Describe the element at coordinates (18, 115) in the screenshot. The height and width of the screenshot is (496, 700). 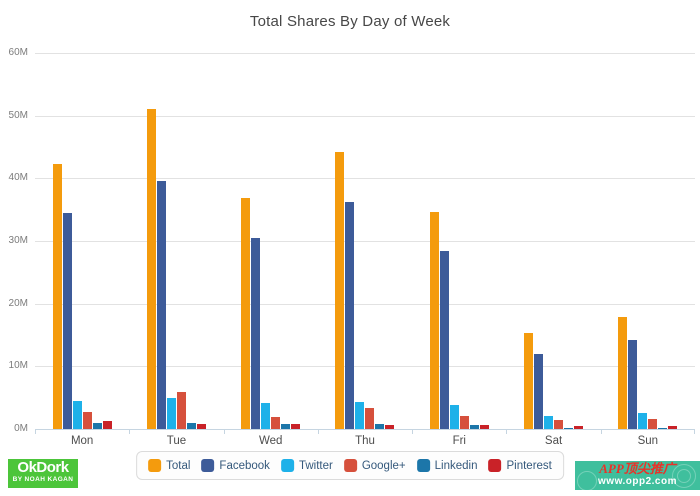
I see `y-axis-label: 50M` at that location.